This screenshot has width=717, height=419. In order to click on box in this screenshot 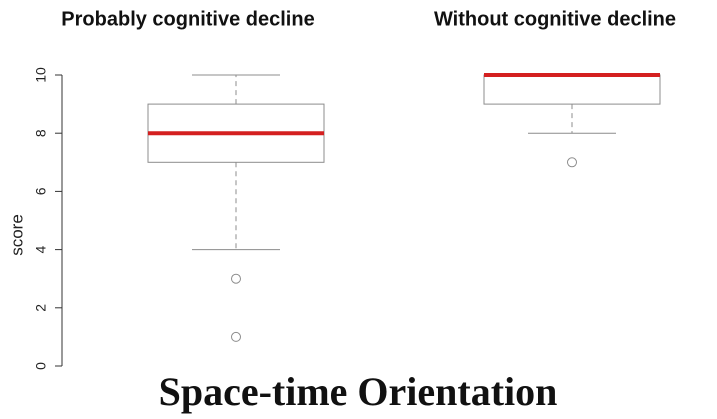, I will do `click(572, 89)`.